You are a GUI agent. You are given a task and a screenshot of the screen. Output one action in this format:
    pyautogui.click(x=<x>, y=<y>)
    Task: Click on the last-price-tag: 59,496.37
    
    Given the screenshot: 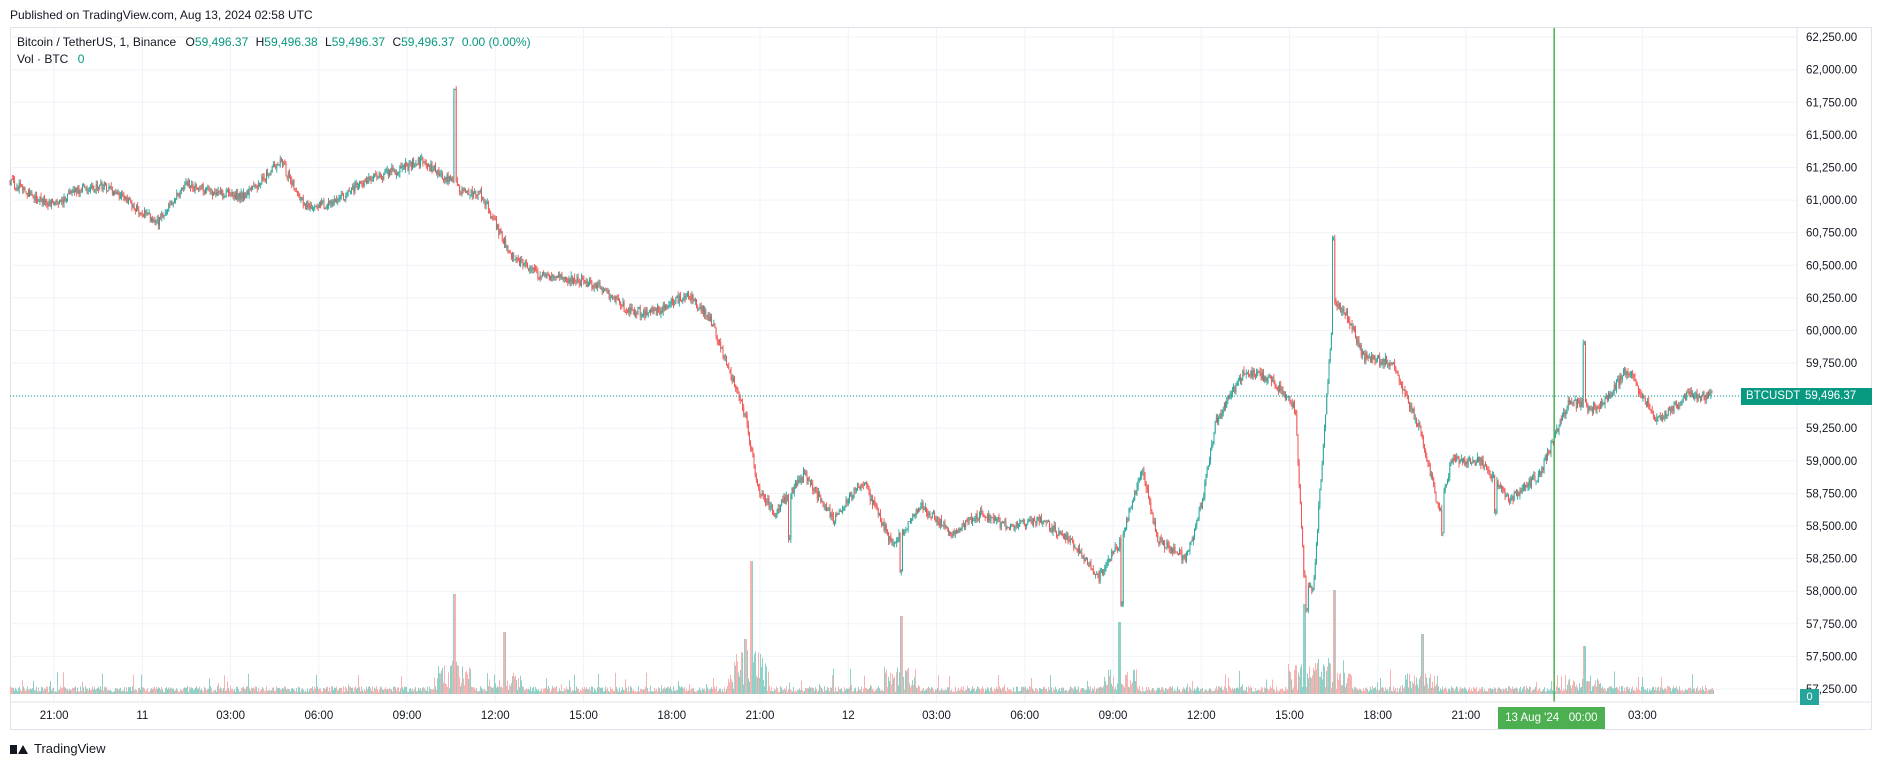 What is the action you would take?
    pyautogui.click(x=1836, y=397)
    